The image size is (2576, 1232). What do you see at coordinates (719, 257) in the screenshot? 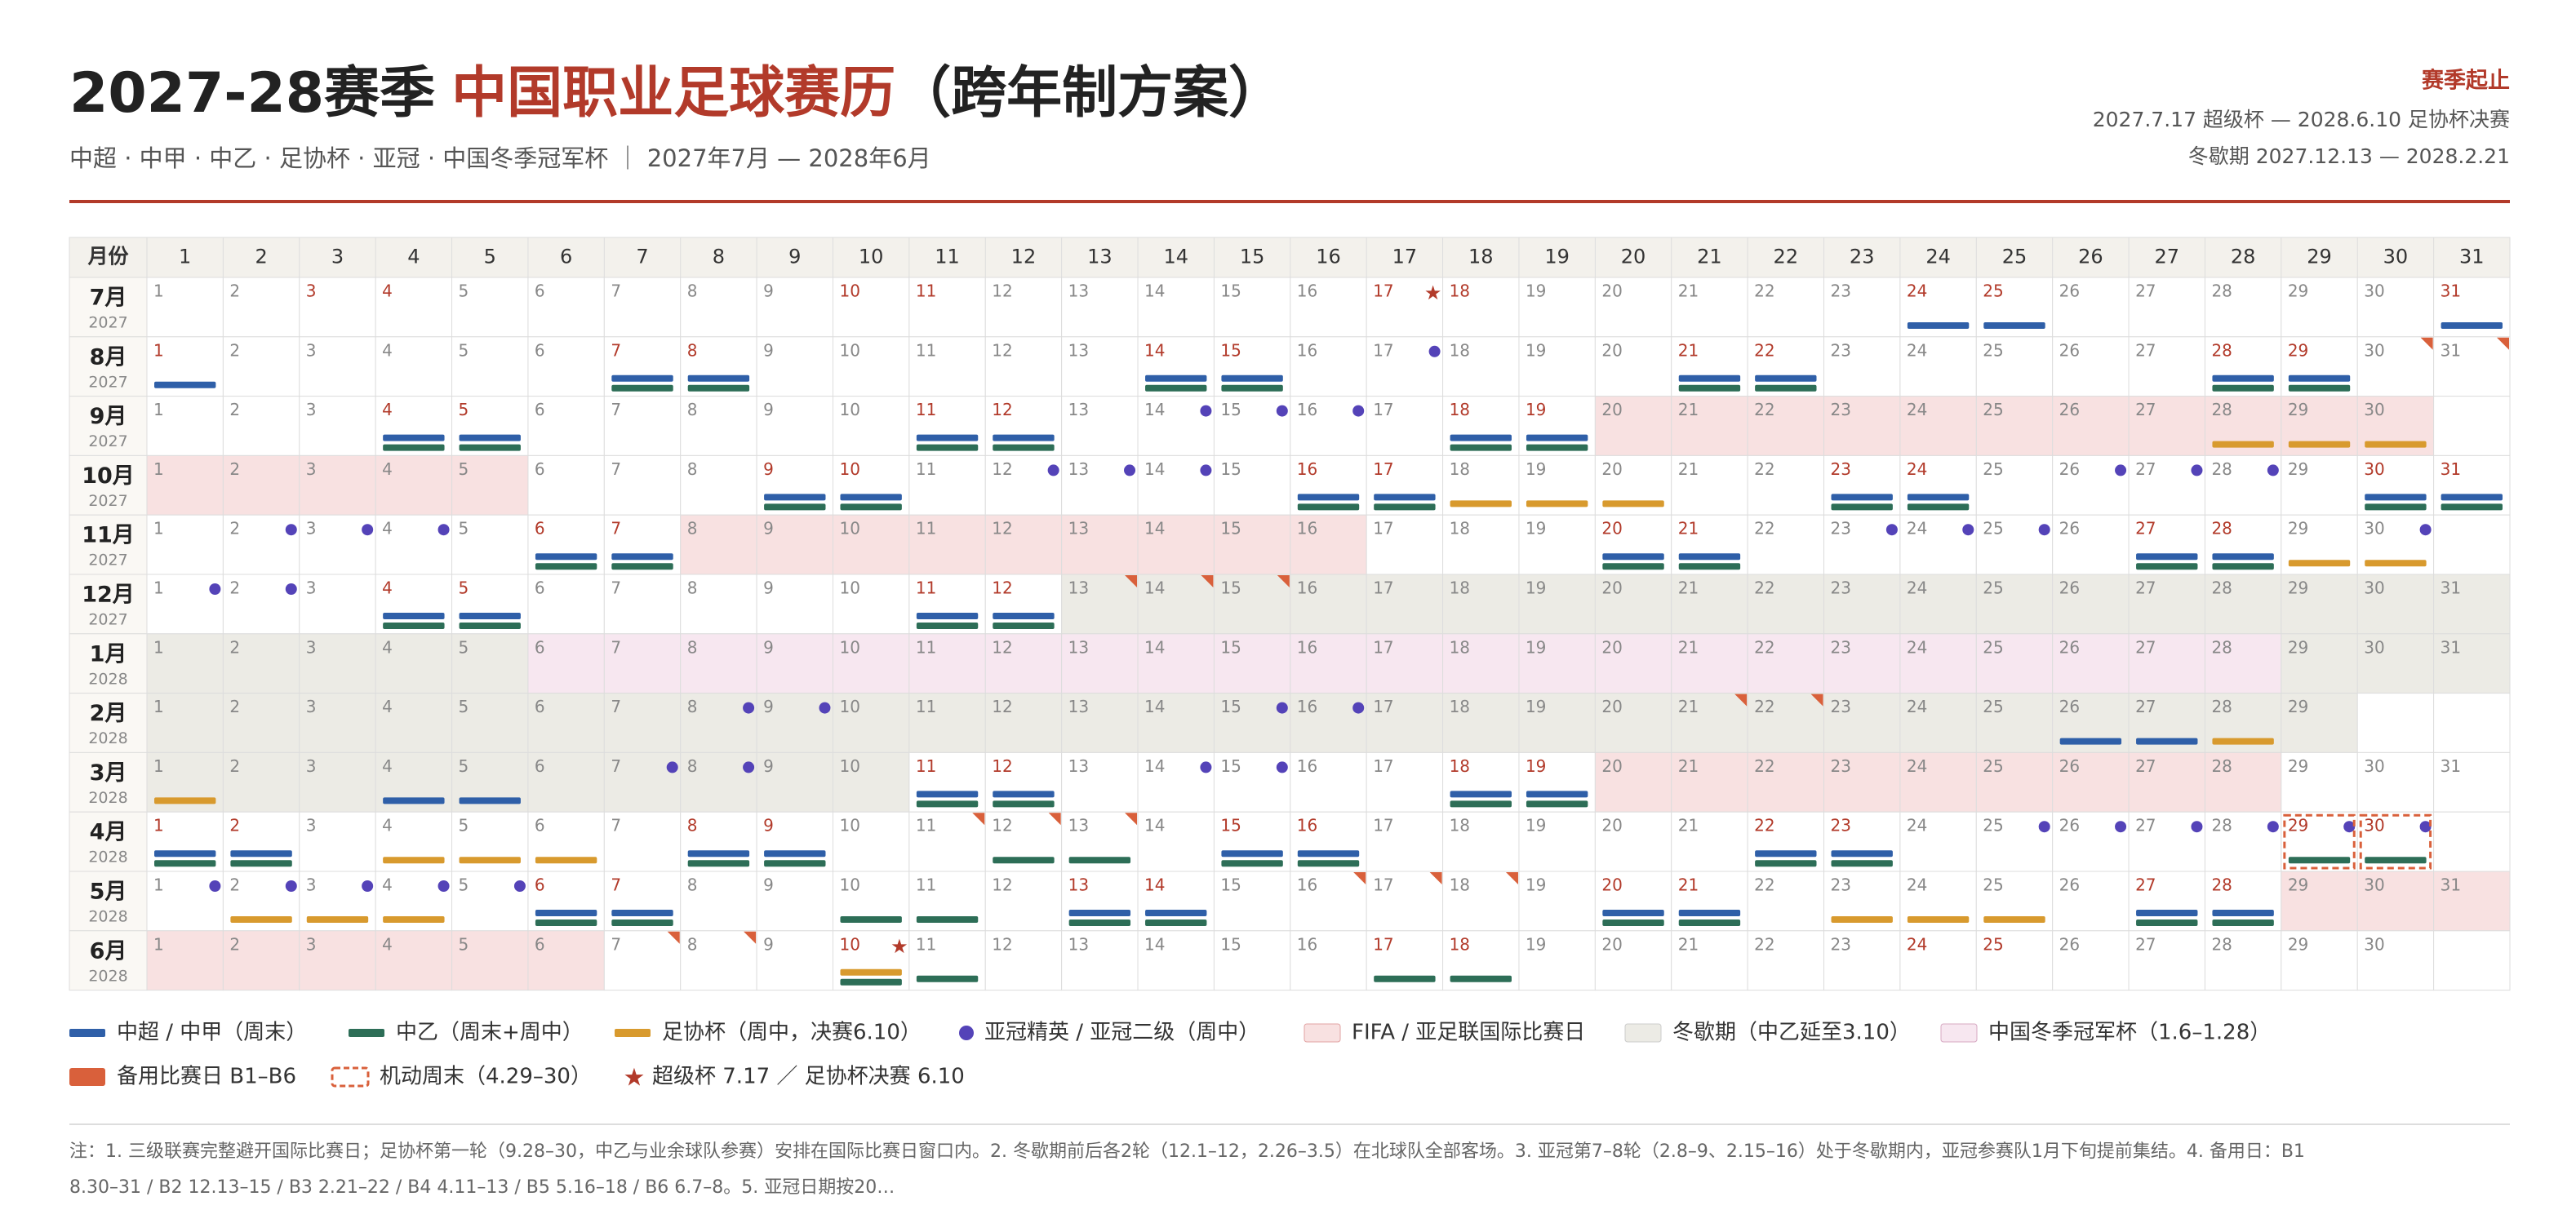
I see `column-label: 8` at bounding box center [719, 257].